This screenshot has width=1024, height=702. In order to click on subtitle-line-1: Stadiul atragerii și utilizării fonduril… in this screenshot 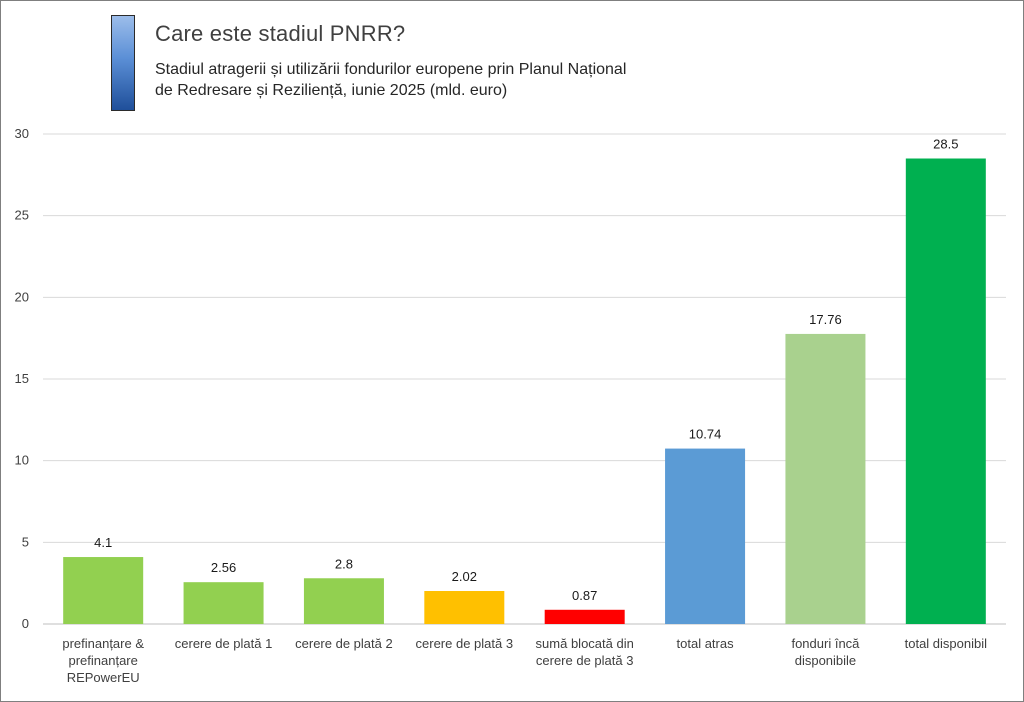, I will do `click(391, 69)`.